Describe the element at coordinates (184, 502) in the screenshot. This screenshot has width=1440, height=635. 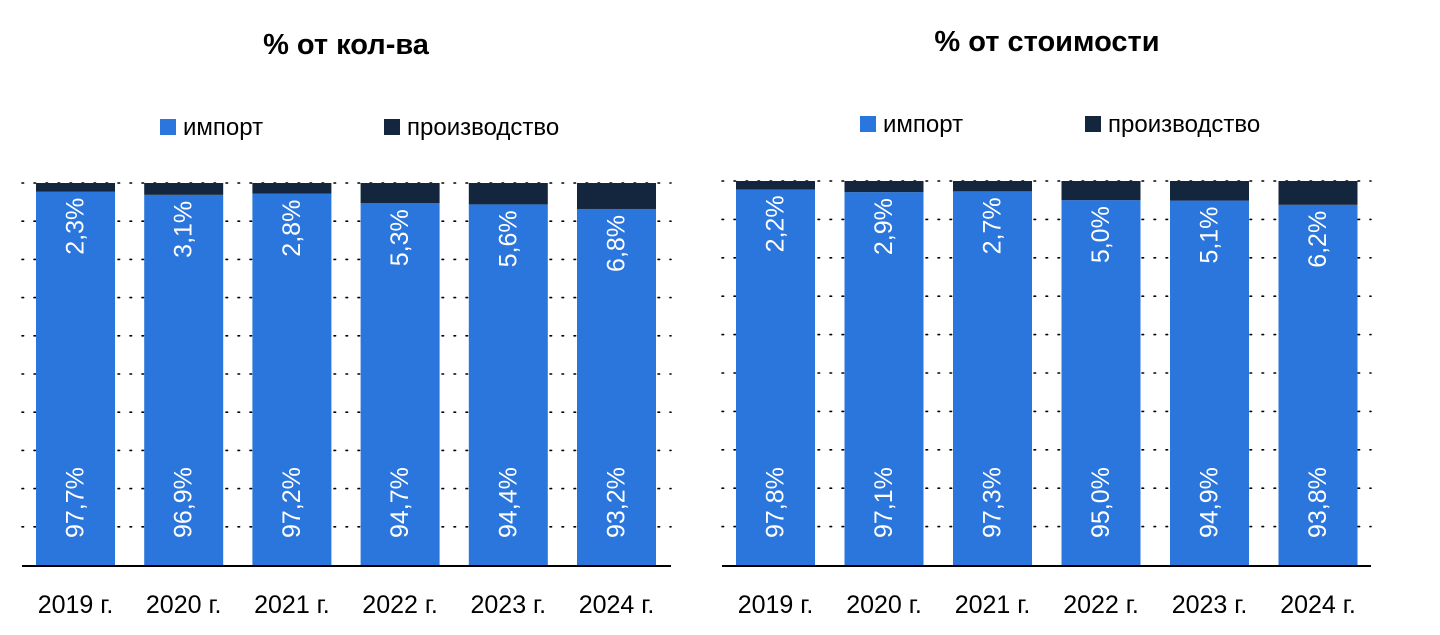
I see `data-label-import: 96,9%` at that location.